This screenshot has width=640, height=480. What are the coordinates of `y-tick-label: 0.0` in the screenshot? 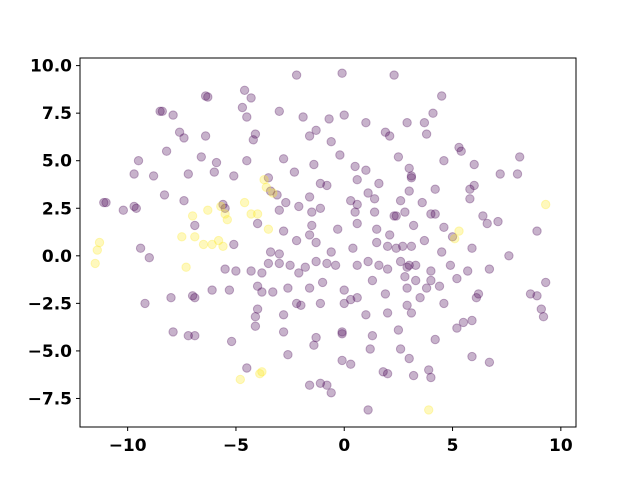 It's located at (57, 257).